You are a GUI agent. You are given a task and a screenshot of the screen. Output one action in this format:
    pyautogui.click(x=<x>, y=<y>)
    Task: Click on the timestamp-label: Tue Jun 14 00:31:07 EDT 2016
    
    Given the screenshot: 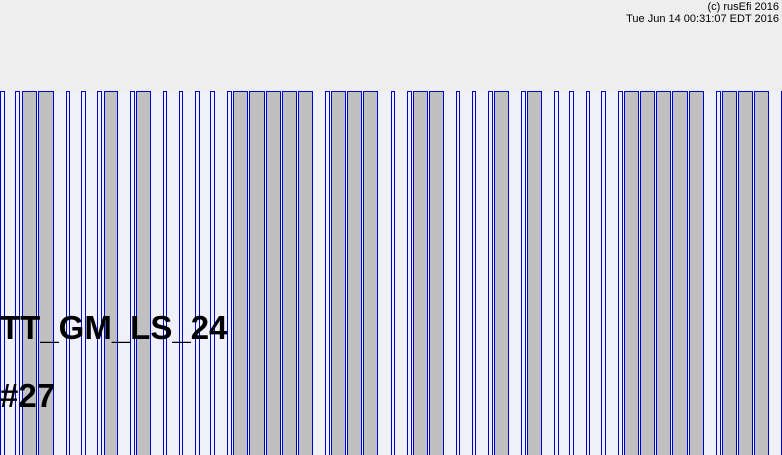 What is the action you would take?
    pyautogui.click(x=702, y=19)
    